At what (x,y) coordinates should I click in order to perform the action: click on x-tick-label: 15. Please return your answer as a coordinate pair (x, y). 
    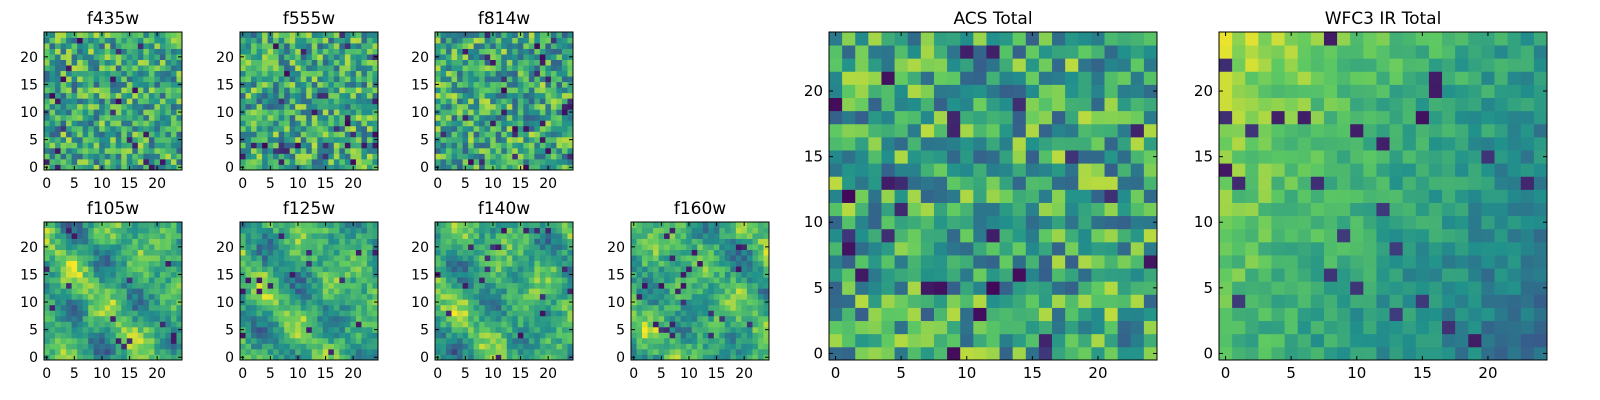
    Looking at the image, I should click on (130, 184).